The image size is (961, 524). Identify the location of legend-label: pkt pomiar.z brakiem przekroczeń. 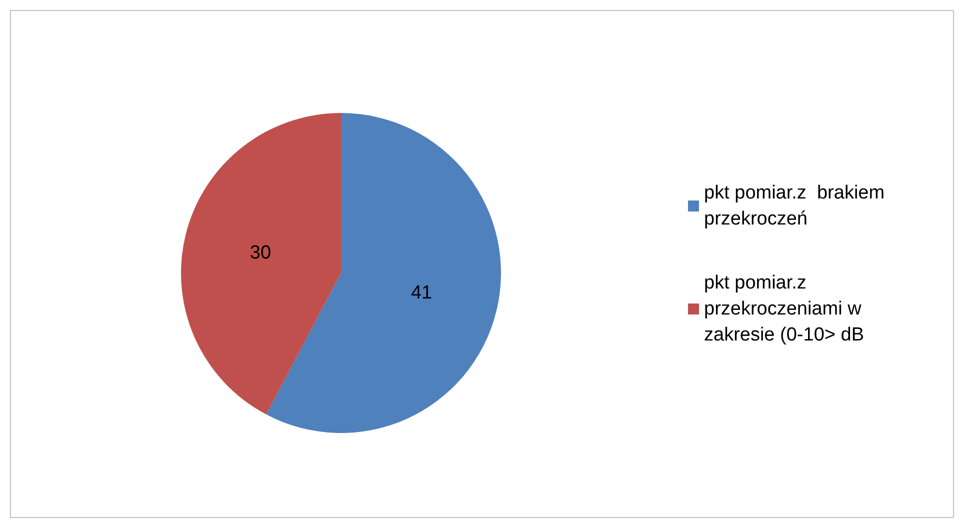
(797, 206).